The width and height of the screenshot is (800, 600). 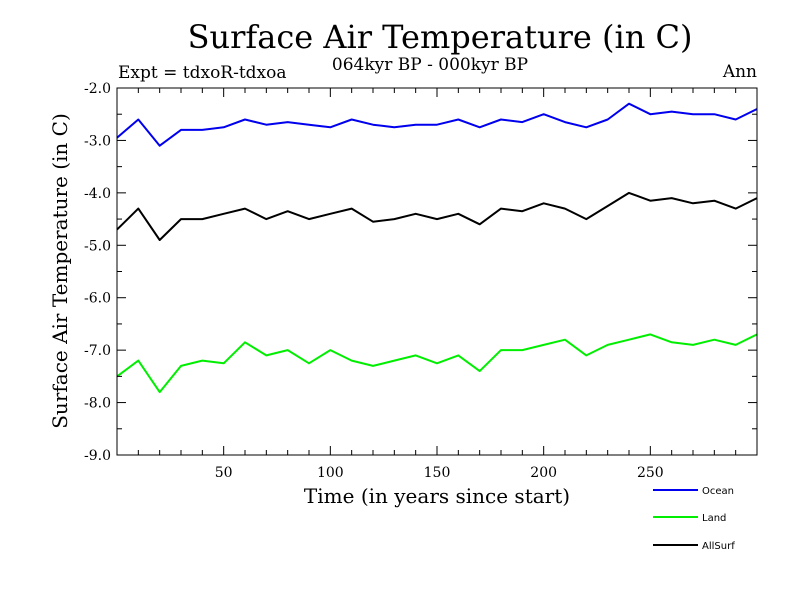 I want to click on x-tick-label: 250, so click(x=650, y=473).